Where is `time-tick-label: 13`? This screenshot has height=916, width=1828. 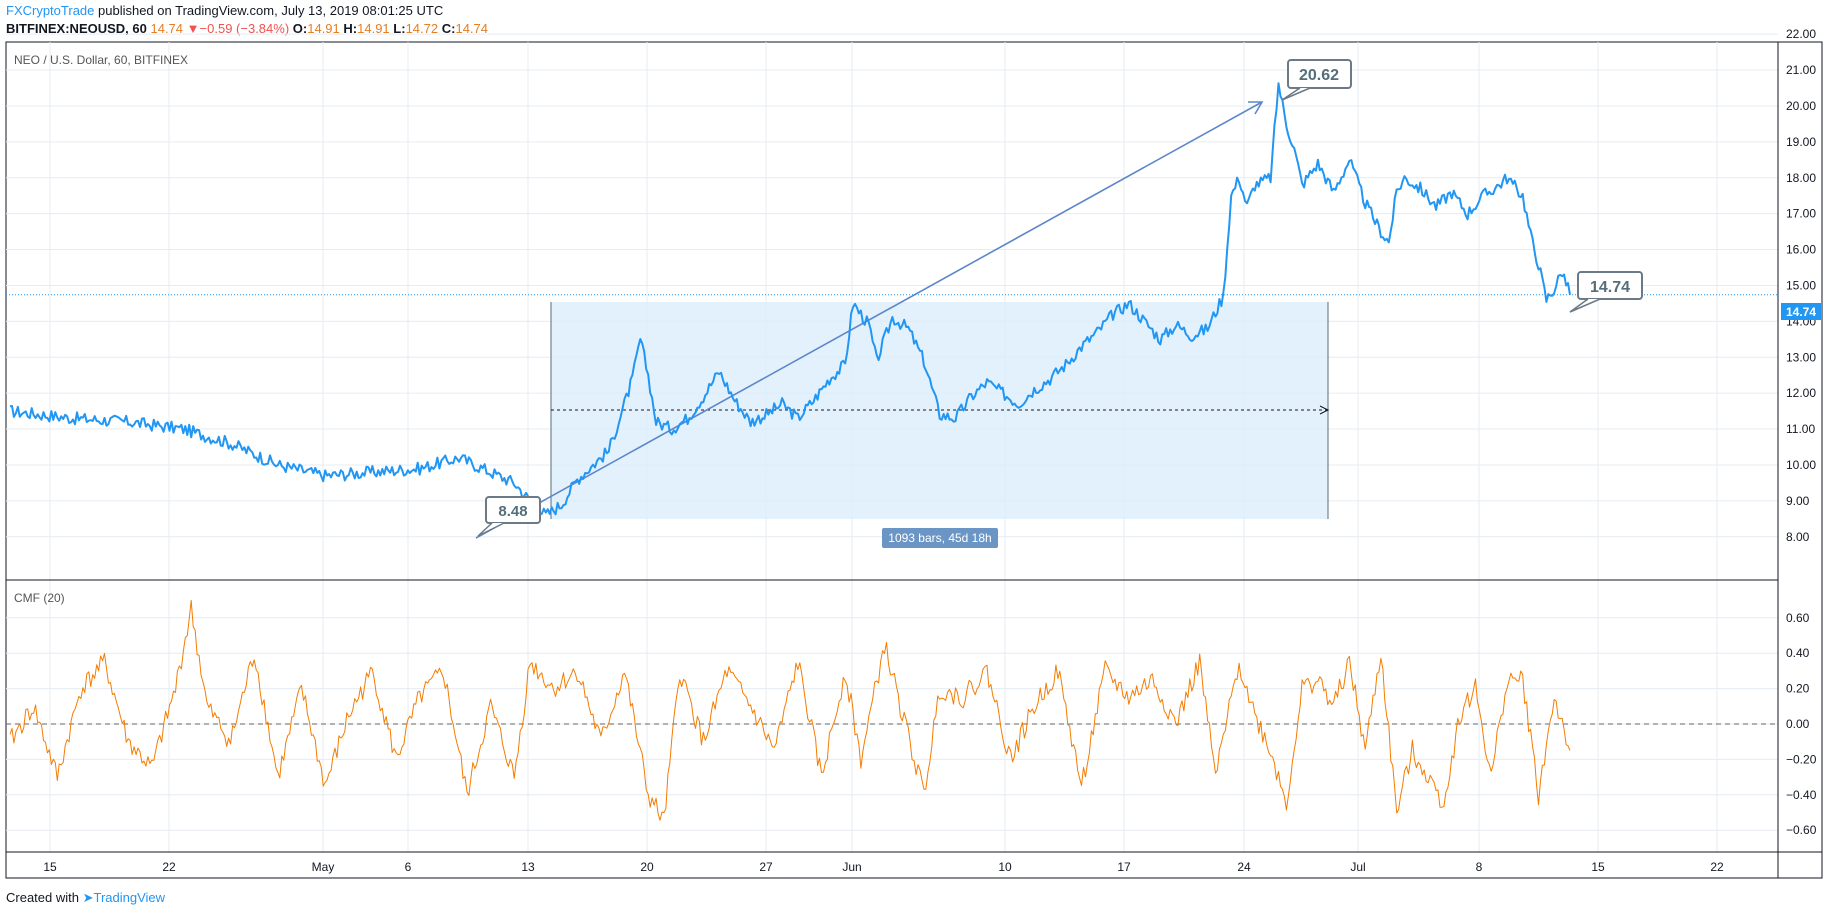
time-tick-label: 13 is located at coordinates (528, 867).